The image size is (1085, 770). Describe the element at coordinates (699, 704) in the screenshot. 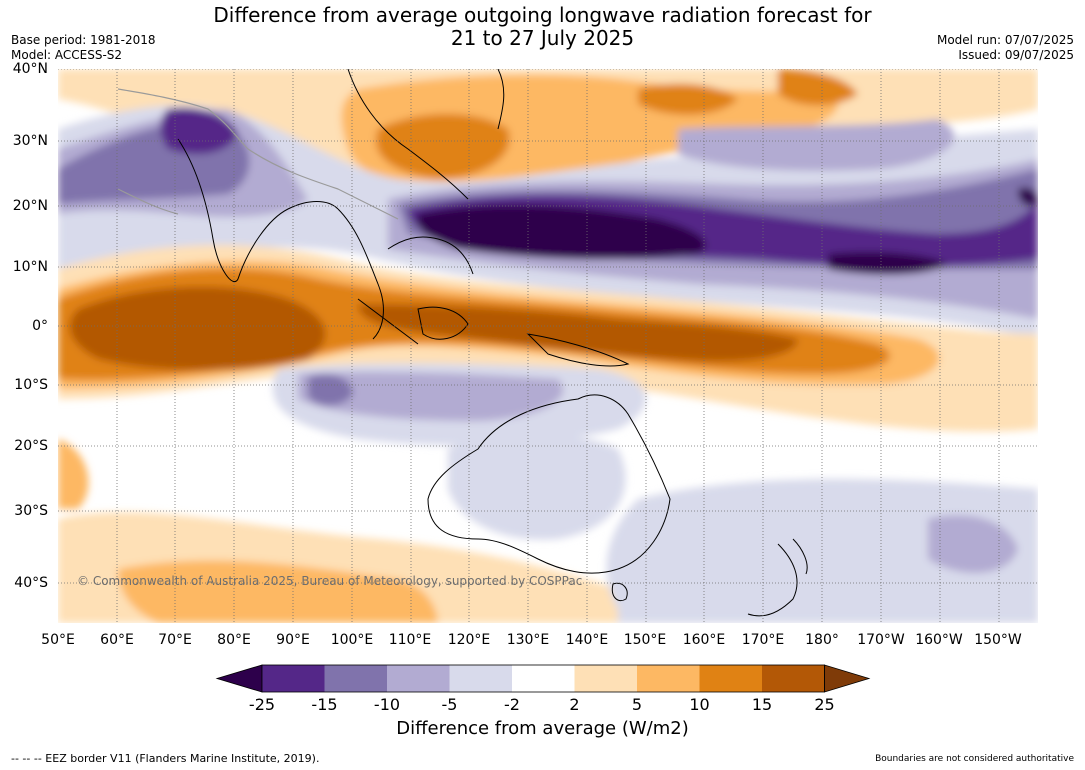

I see `colorbar-tick: 10` at that location.